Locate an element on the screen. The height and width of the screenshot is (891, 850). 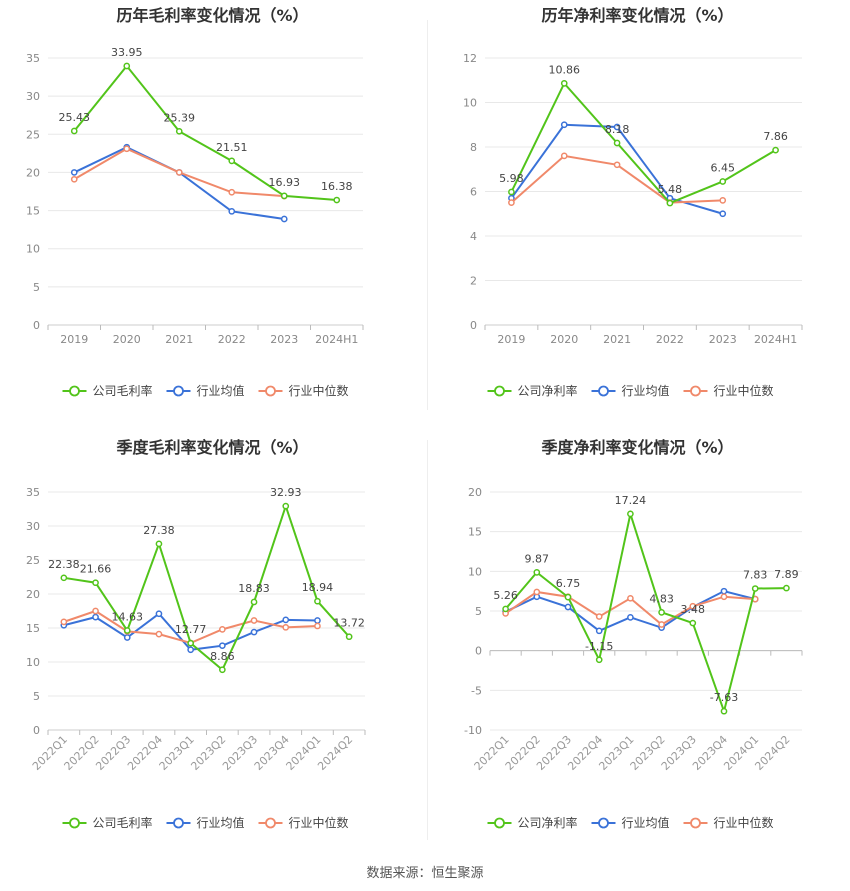
data-label: 16.38 is located at coordinates (337, 186).